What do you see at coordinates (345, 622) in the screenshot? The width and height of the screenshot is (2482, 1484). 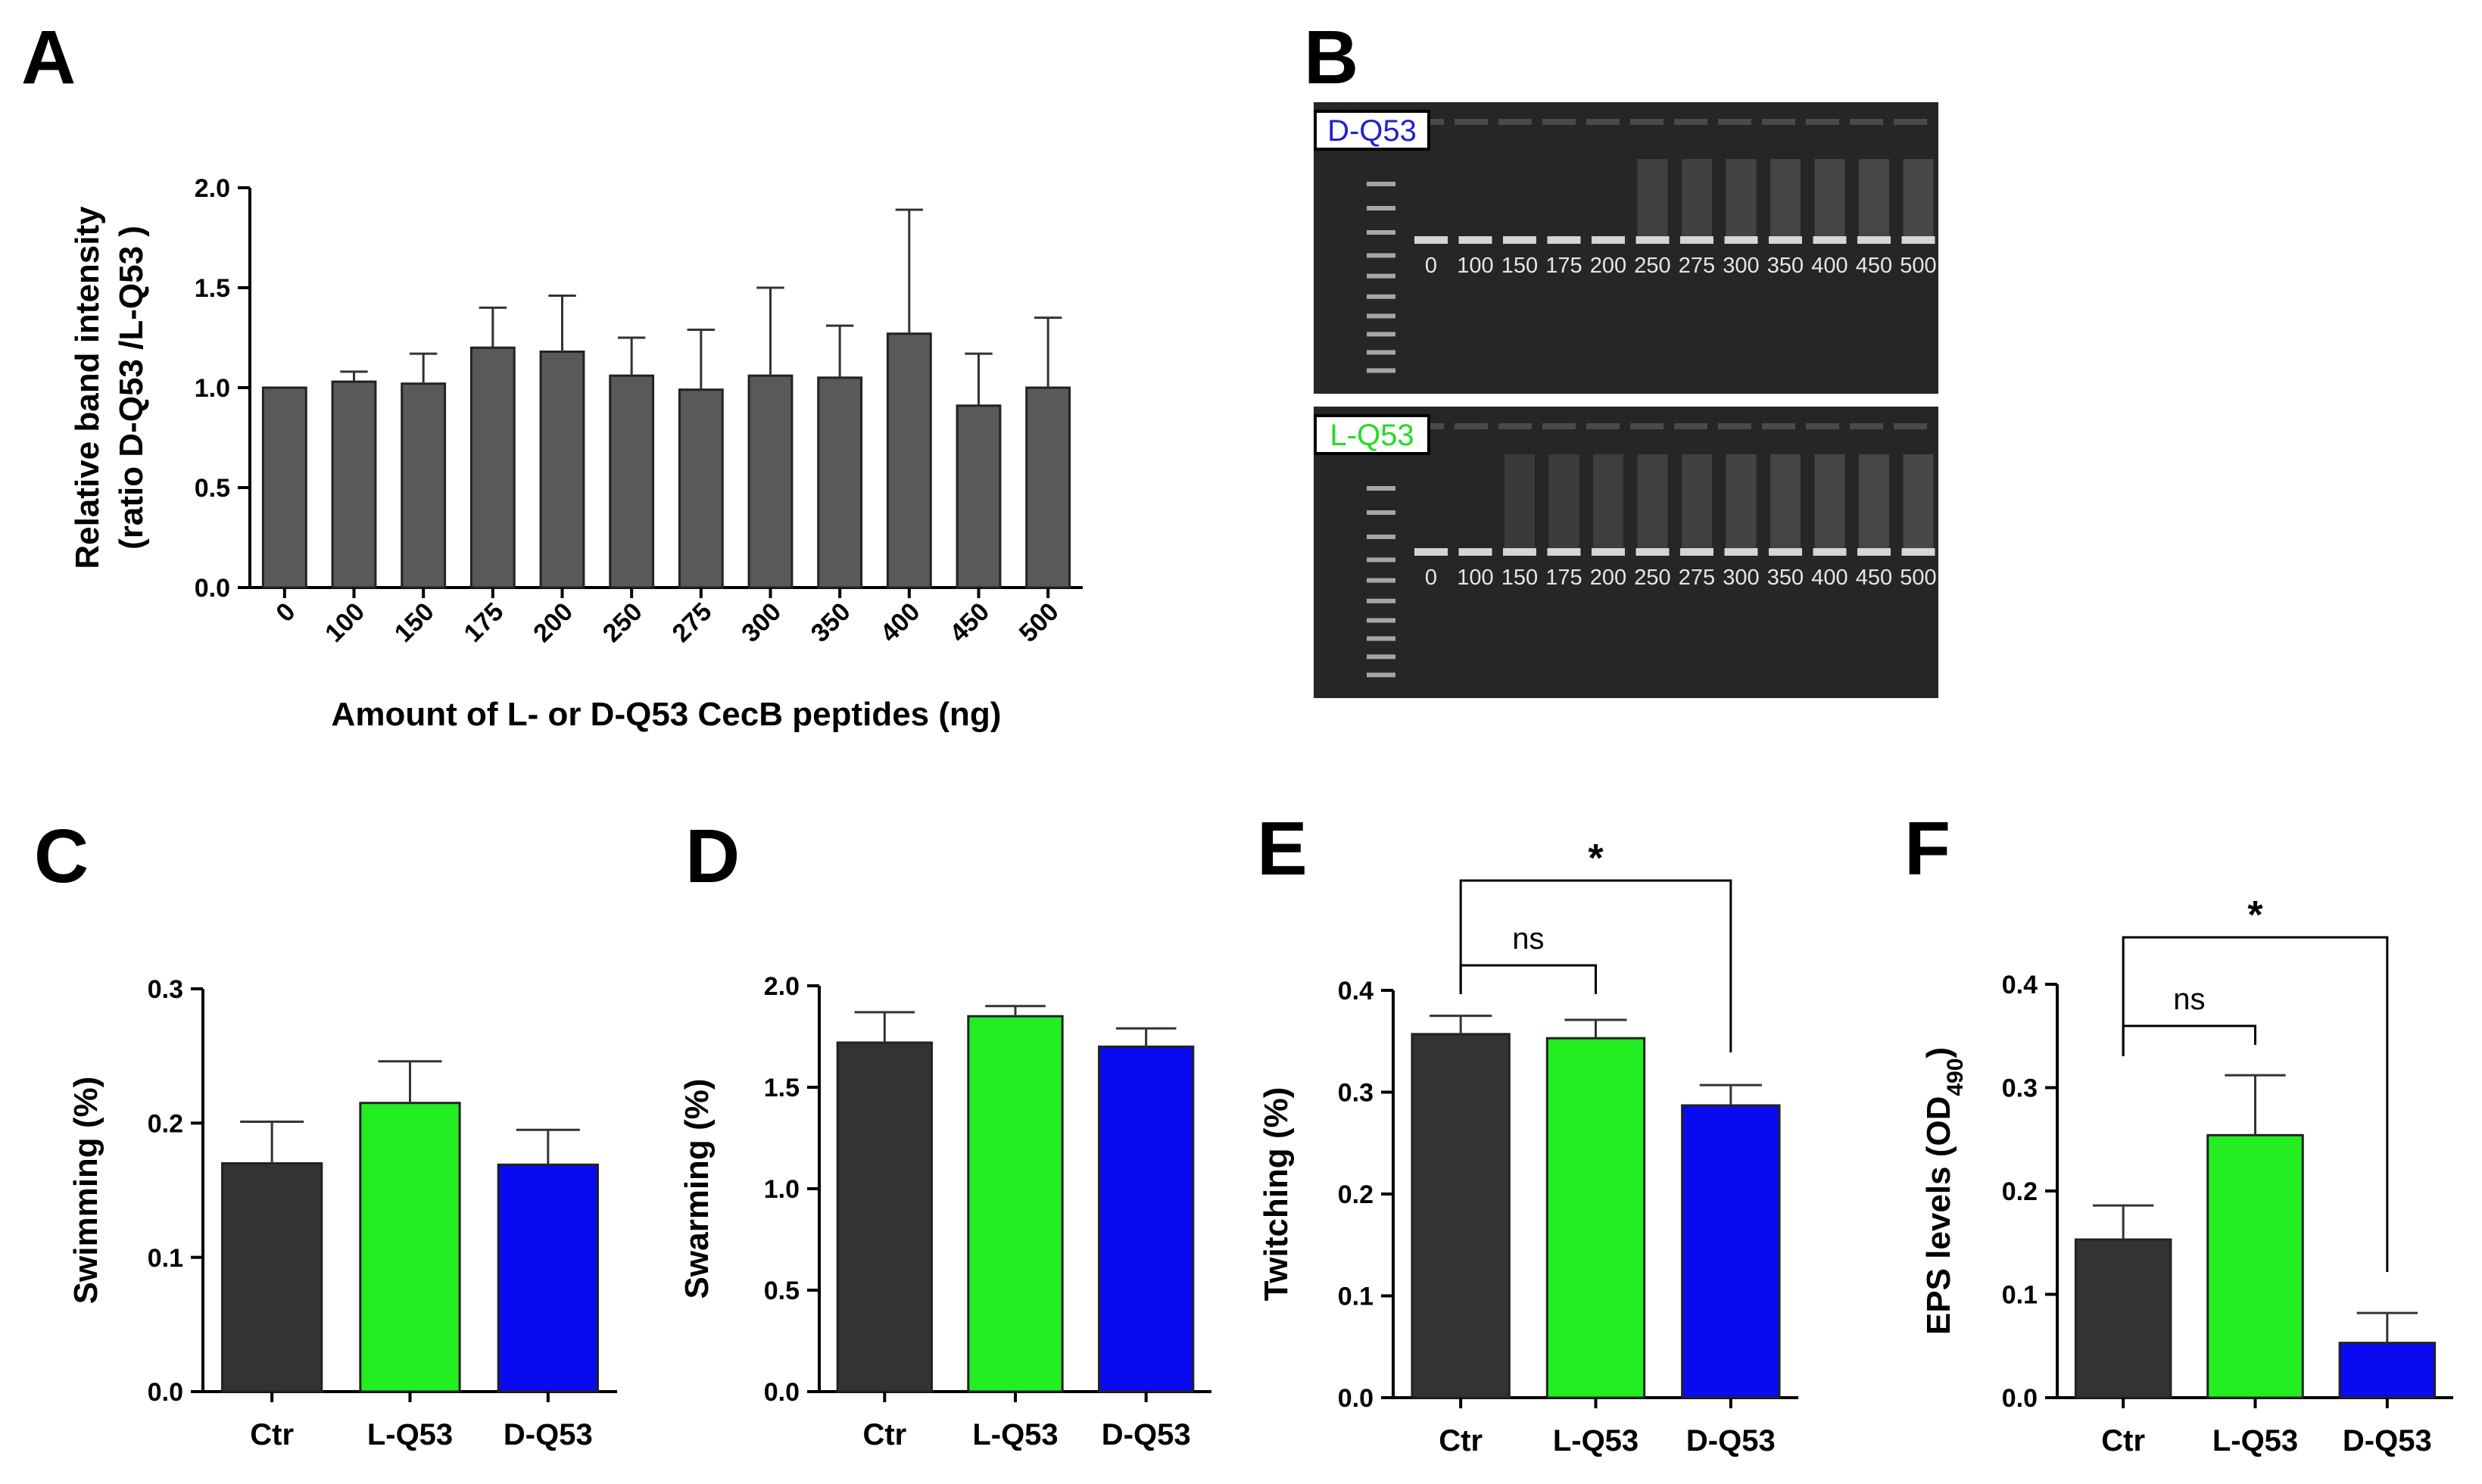 I see `x-tick-label: 100` at bounding box center [345, 622].